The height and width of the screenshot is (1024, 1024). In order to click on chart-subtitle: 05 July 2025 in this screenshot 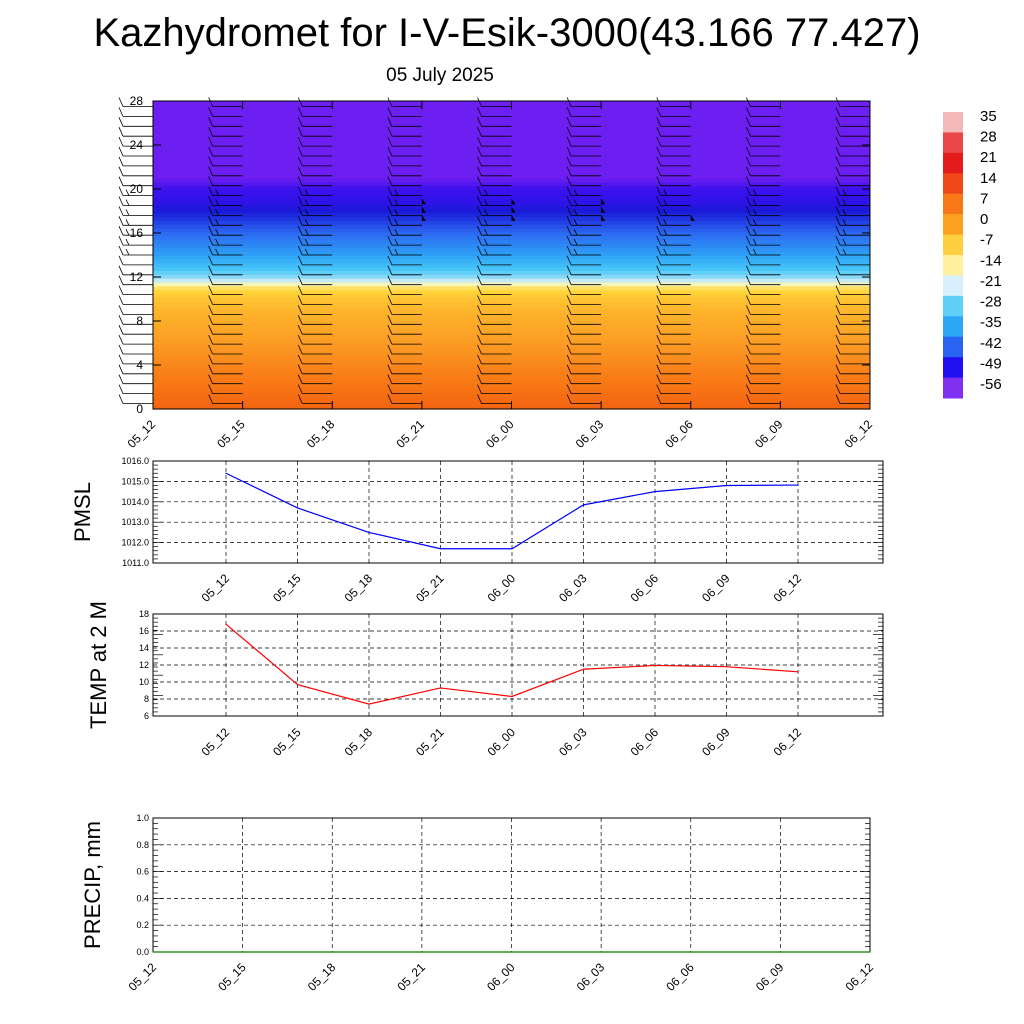, I will do `click(440, 75)`.